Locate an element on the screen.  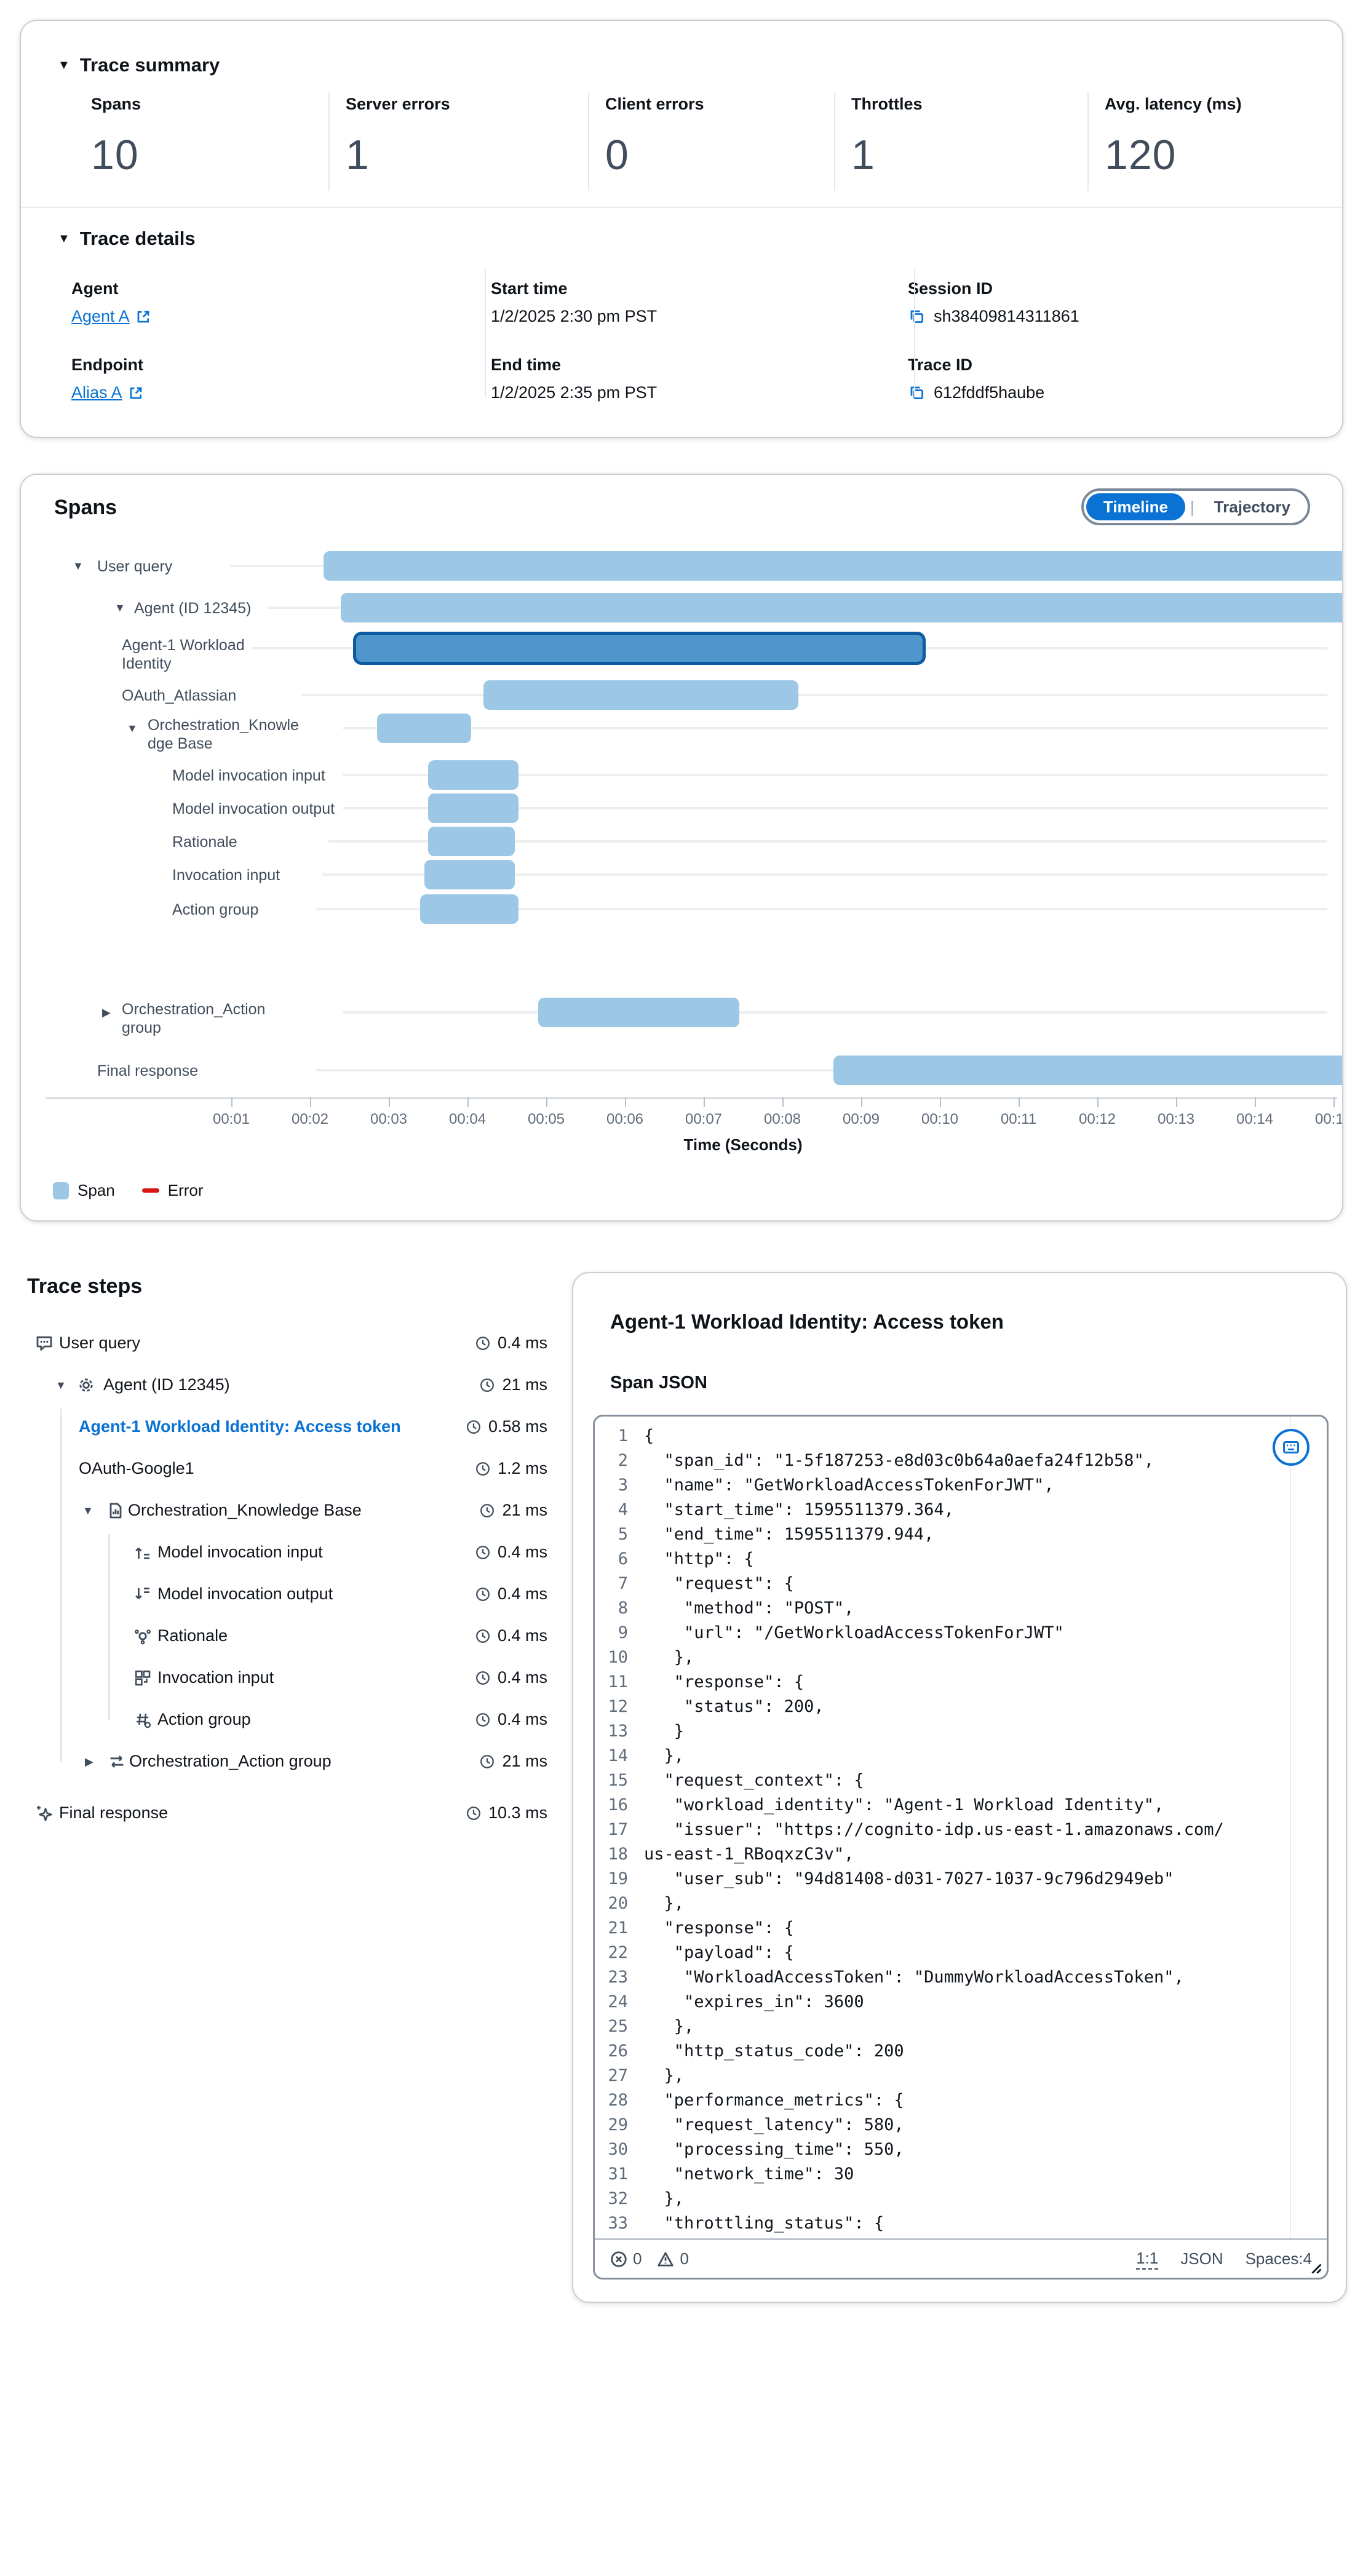
code-line: 9 "url": "/GetWorkloadAccessTokenForJWT" is located at coordinates (961, 1635).